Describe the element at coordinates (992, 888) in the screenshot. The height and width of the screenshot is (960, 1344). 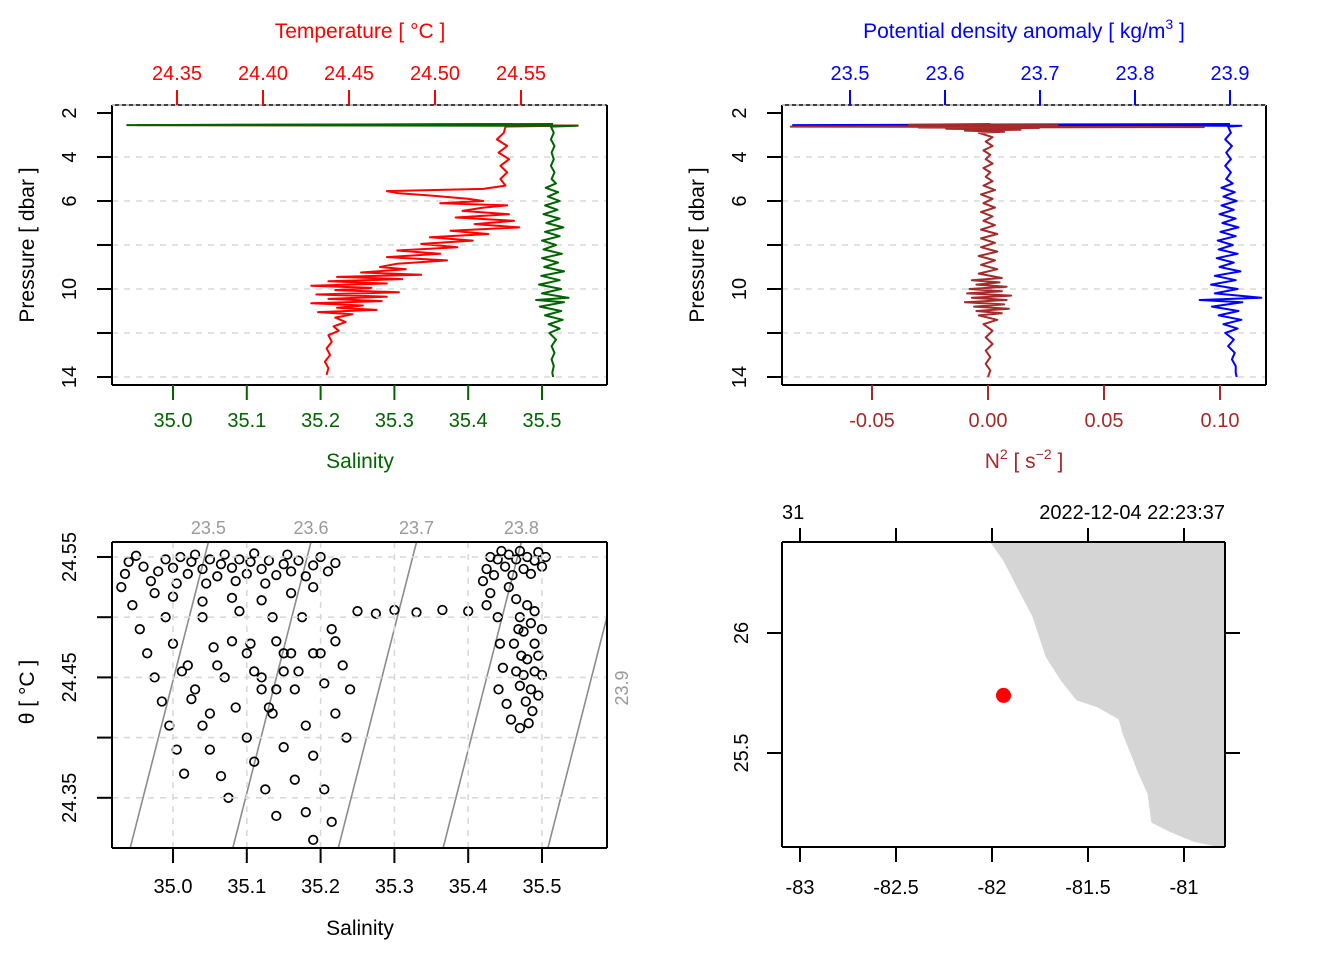
I see `lon-tick-label: -82` at that location.